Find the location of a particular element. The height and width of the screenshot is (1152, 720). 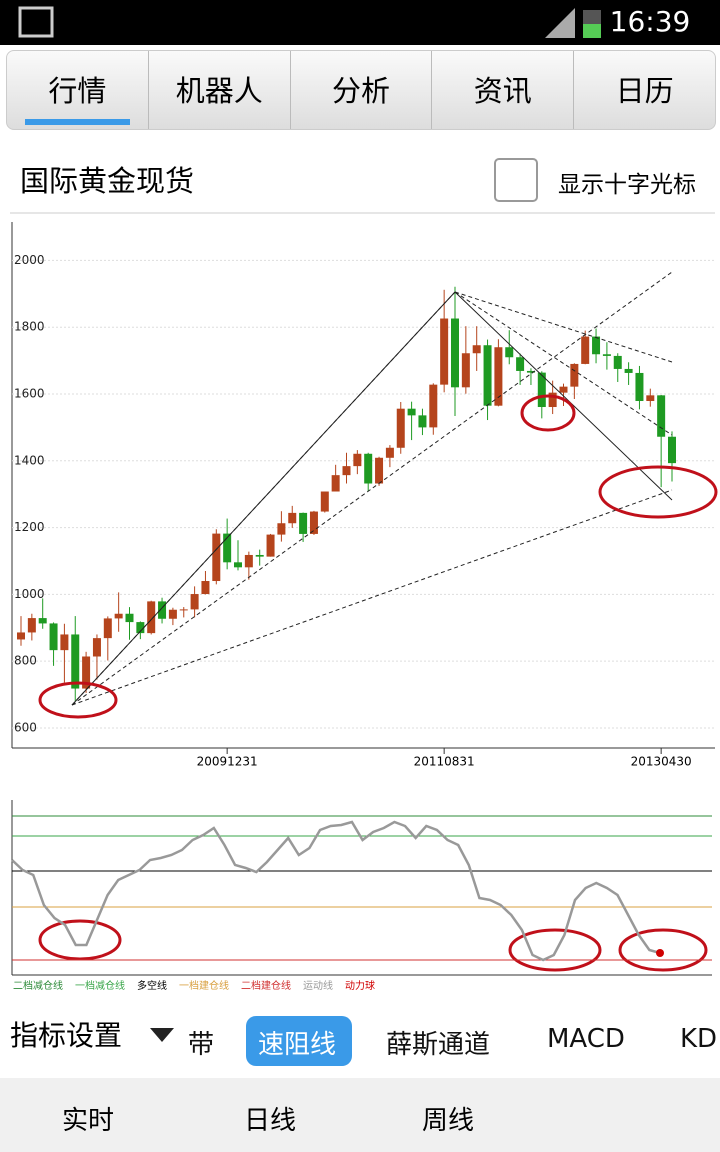

legend-entry: 一档减仓线 is located at coordinates (100, 985).